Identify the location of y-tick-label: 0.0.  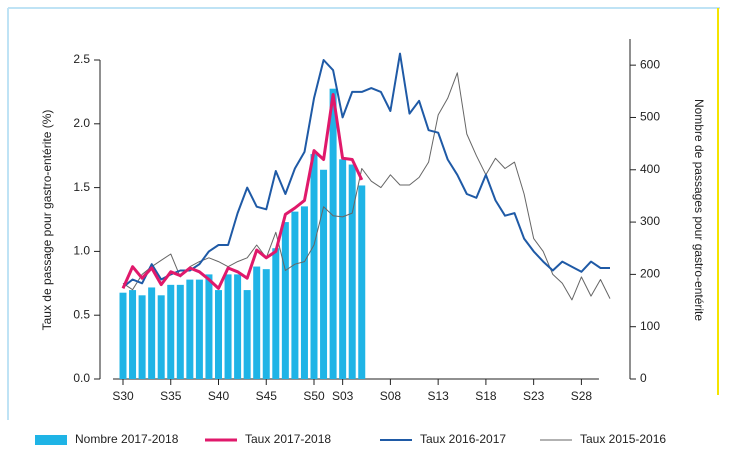
(81, 378).